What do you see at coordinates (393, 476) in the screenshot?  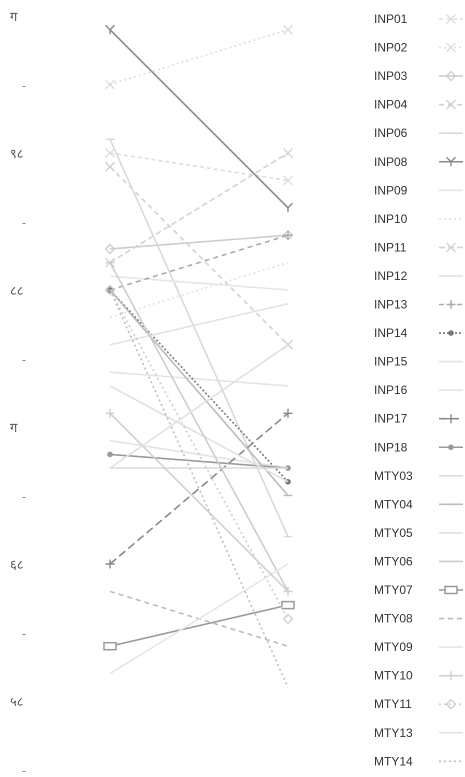 I see `legend-label-mty03: MTY03` at bounding box center [393, 476].